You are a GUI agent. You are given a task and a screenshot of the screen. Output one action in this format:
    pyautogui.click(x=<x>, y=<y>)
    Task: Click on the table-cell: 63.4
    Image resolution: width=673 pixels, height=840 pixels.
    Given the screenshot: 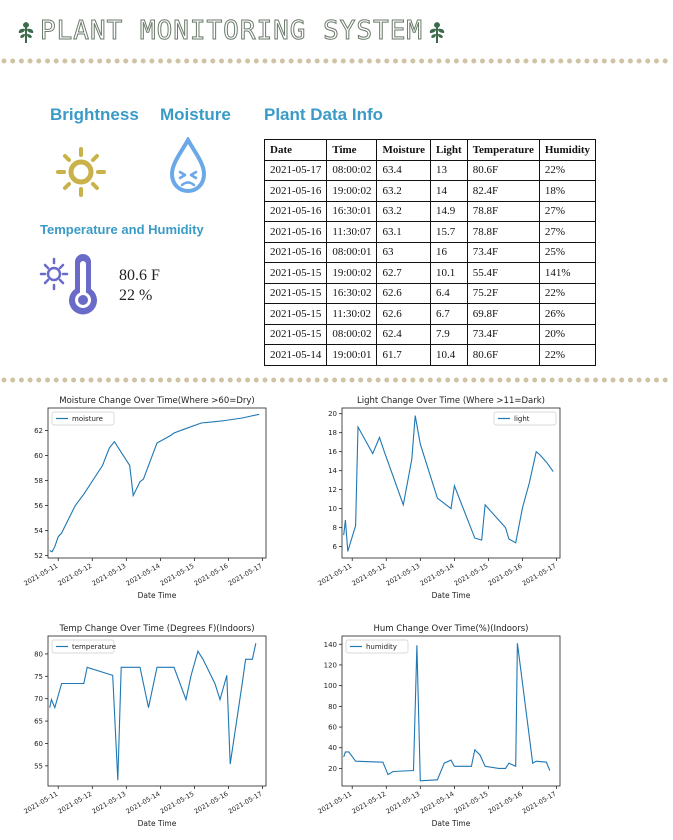 What is the action you would take?
    pyautogui.click(x=404, y=170)
    